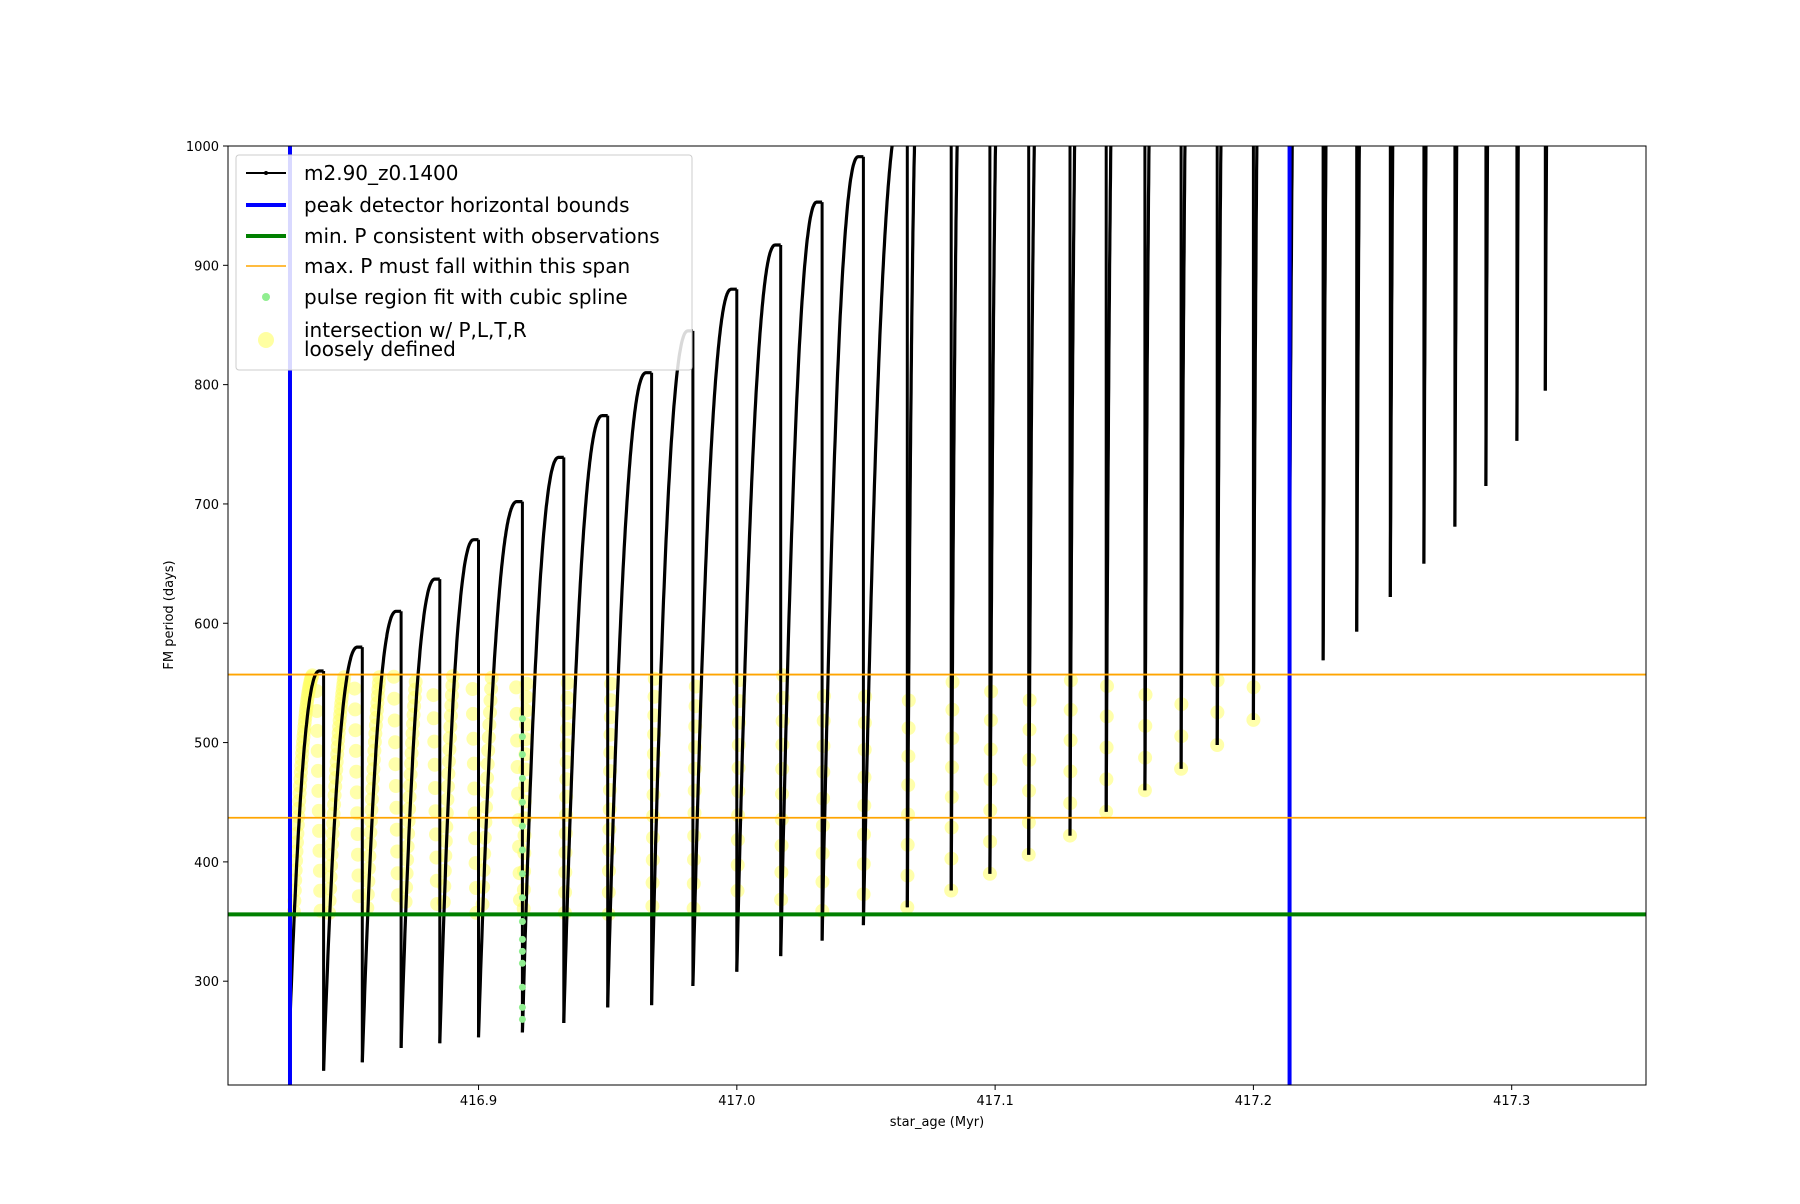  Describe the element at coordinates (937, 1122) in the screenshot. I see `x-axis-label: star_age (Myr)` at that location.